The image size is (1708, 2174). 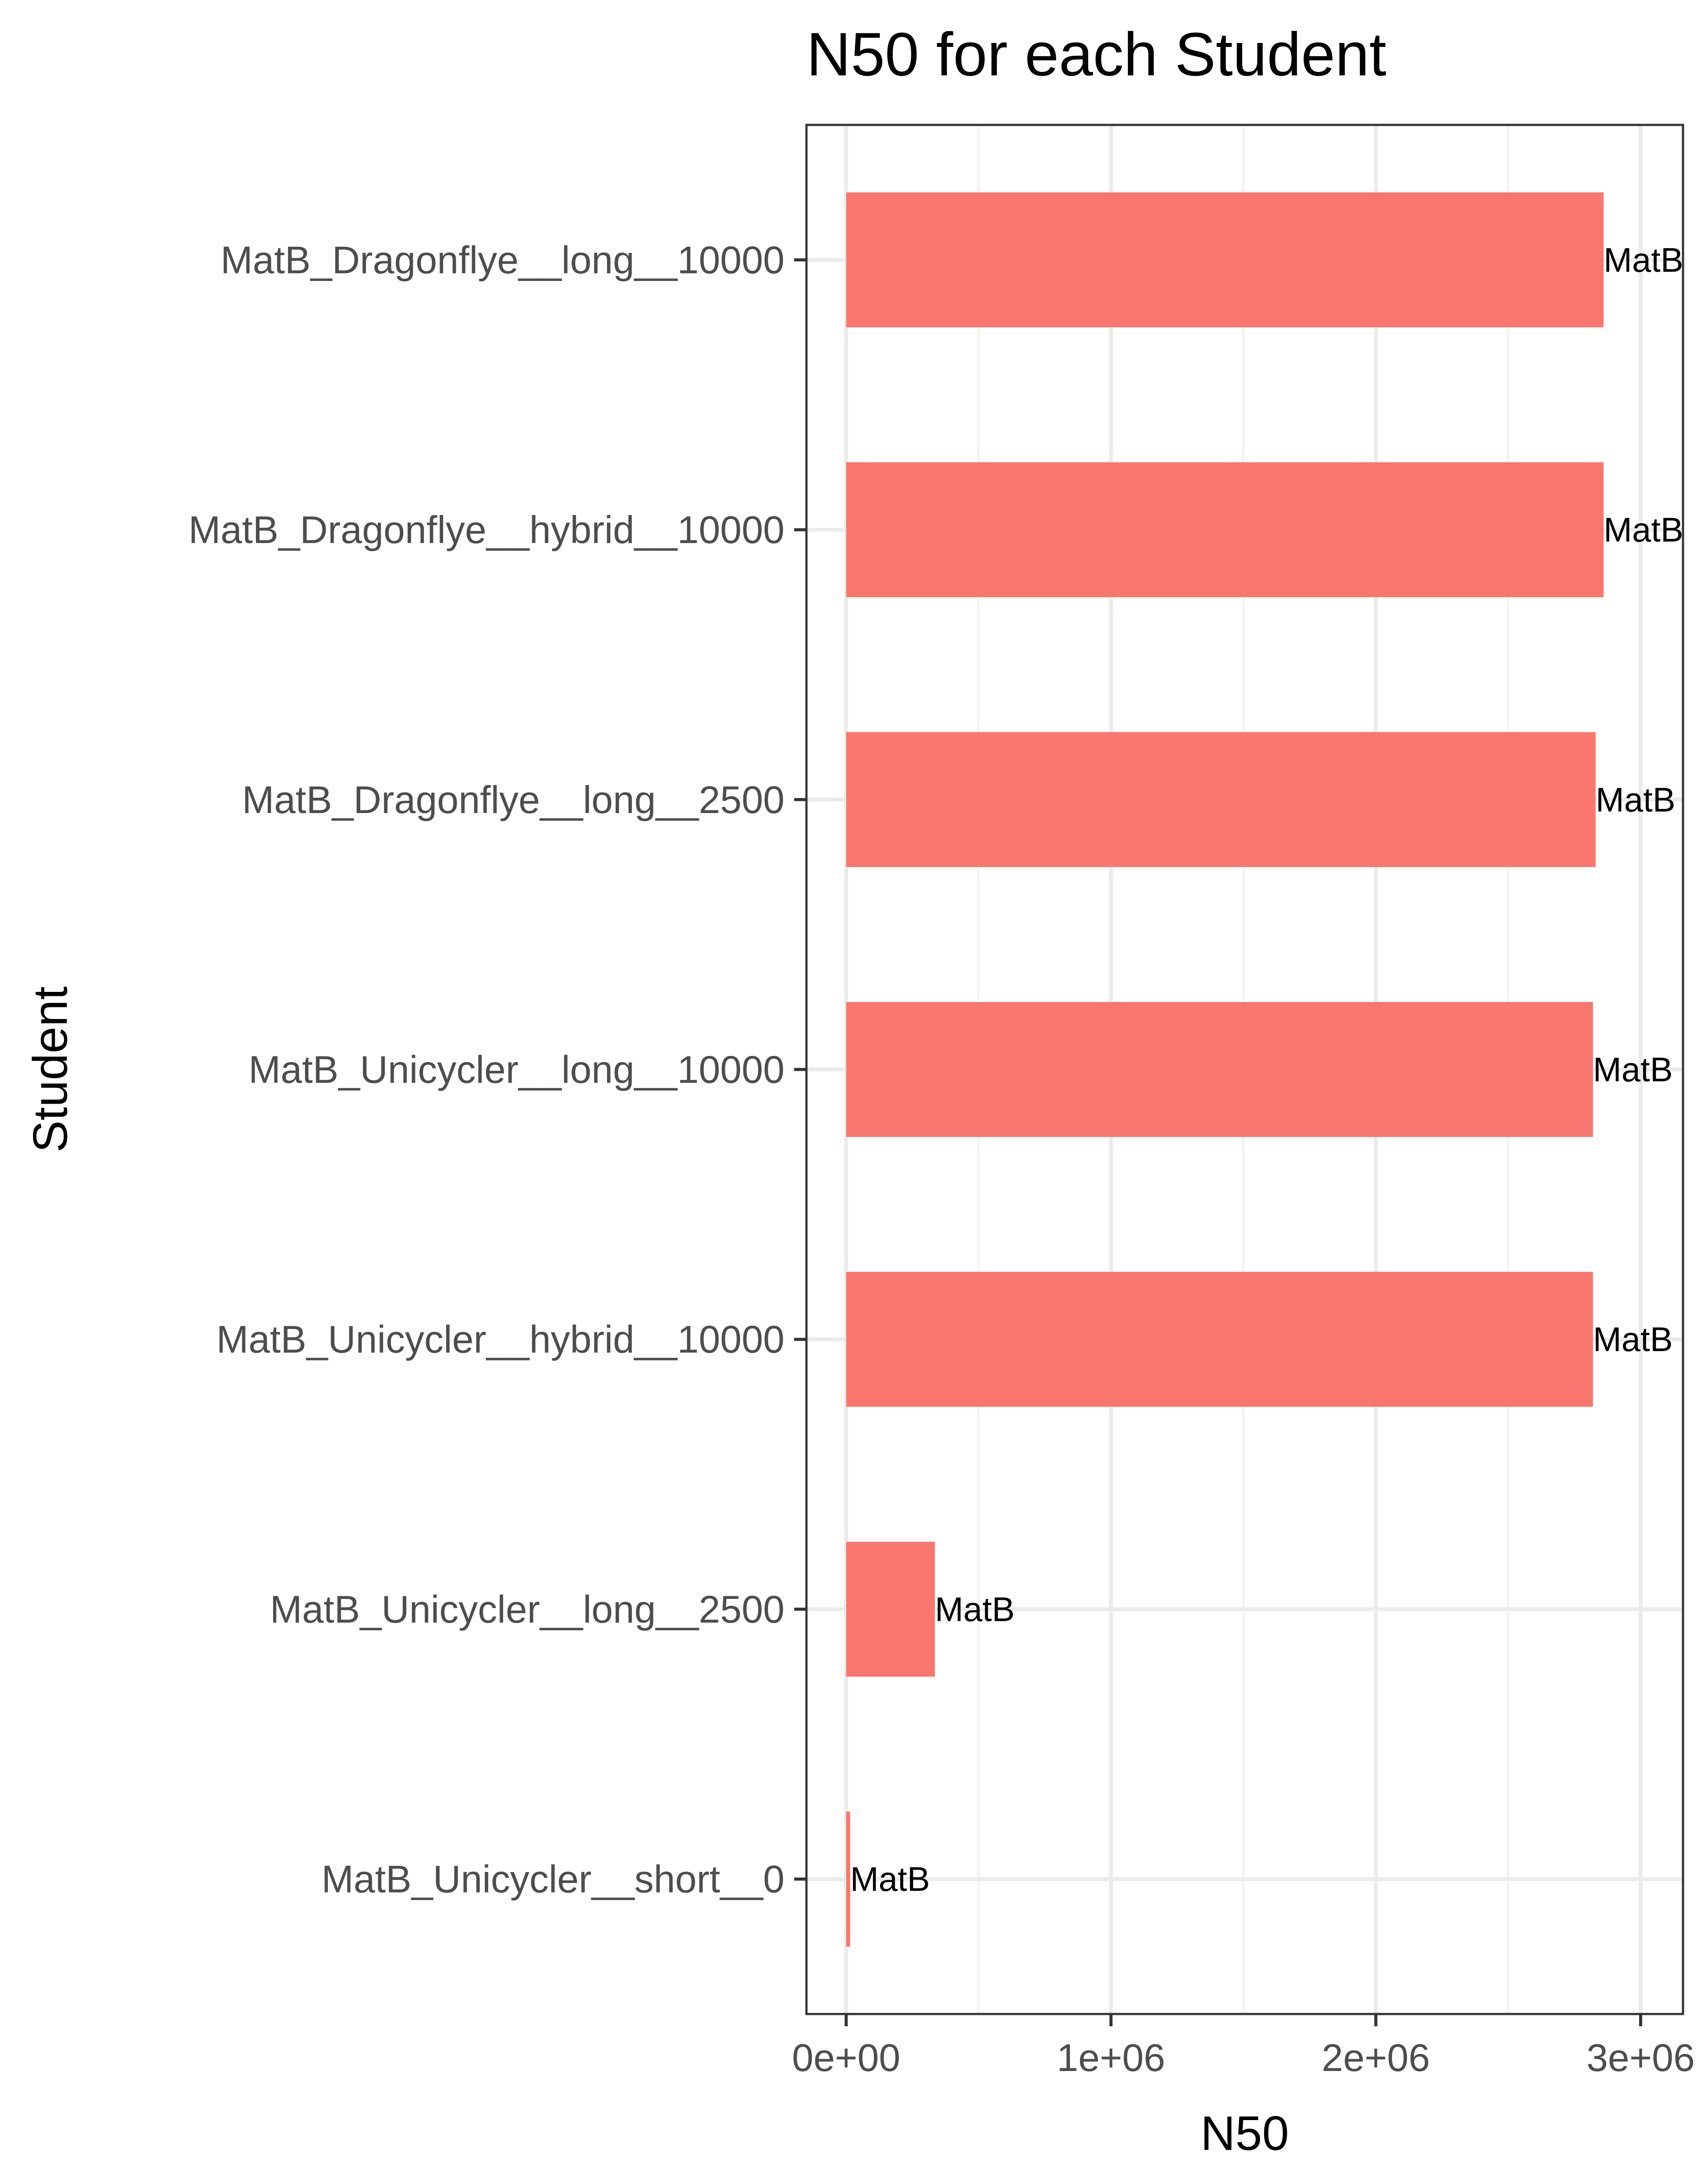 I want to click on x-axis-title: N50, so click(x=1244, y=2133).